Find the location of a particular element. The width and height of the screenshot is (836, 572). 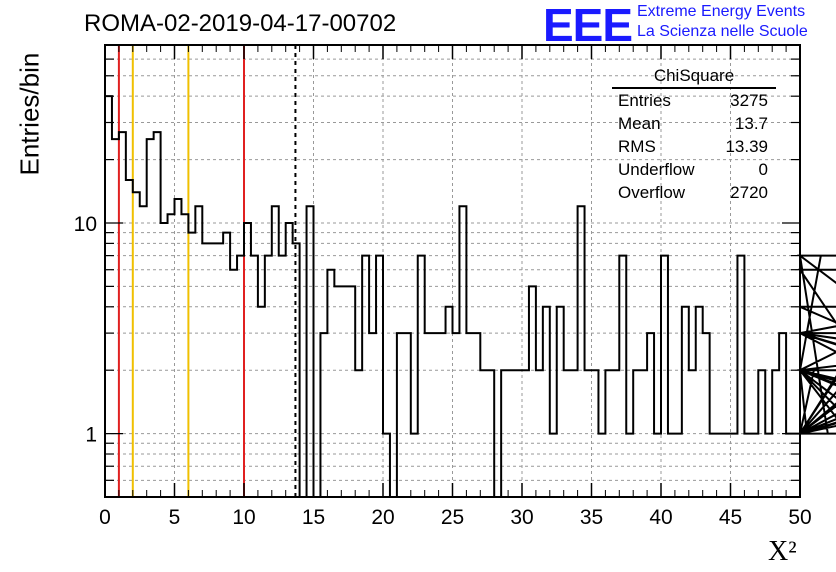

logo-subtitle-2: La Scienza nelle Scuole is located at coordinates (722, 31).